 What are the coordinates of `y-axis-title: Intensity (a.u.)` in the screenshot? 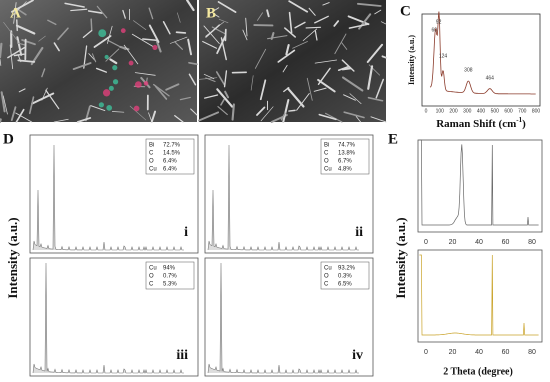 It's located at (411, 60).